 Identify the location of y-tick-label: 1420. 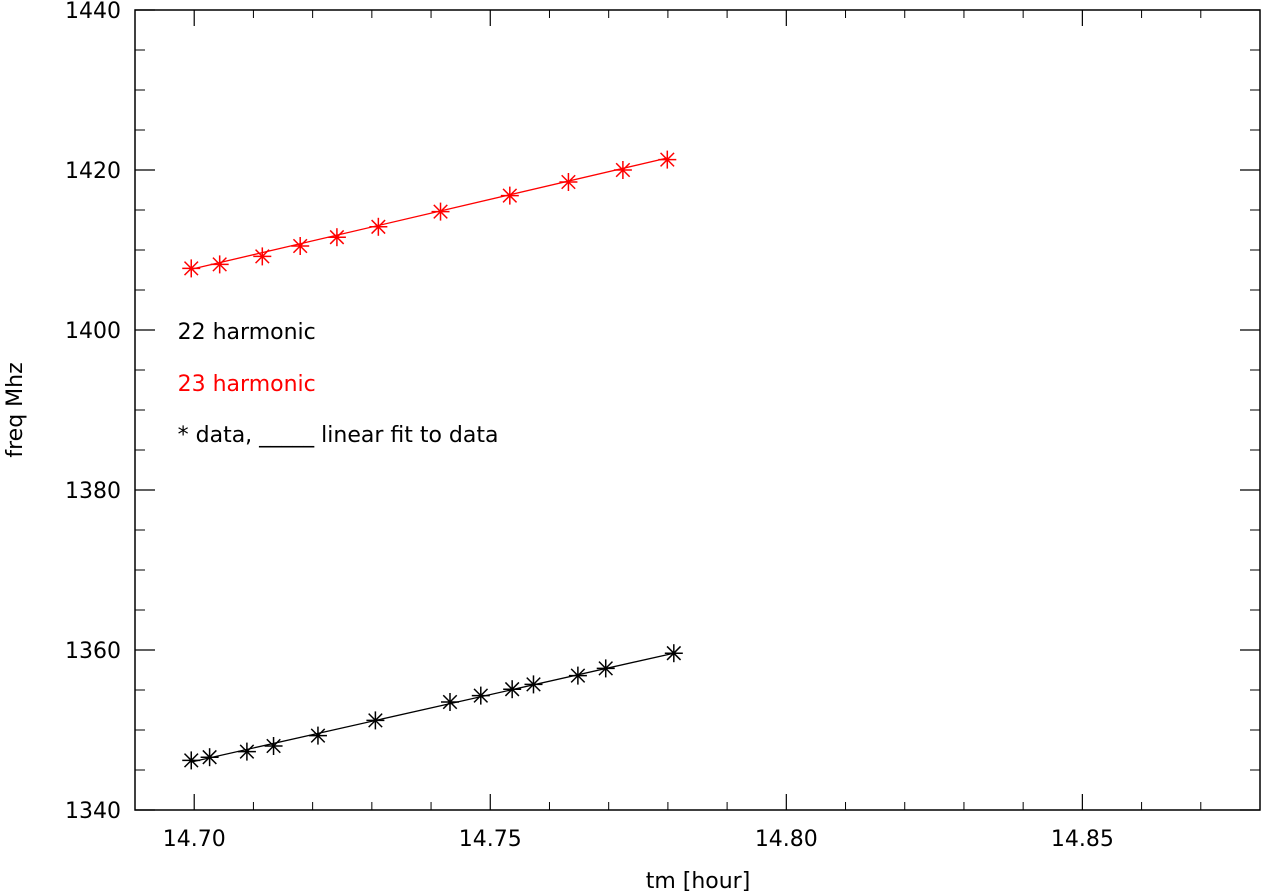
(93, 171).